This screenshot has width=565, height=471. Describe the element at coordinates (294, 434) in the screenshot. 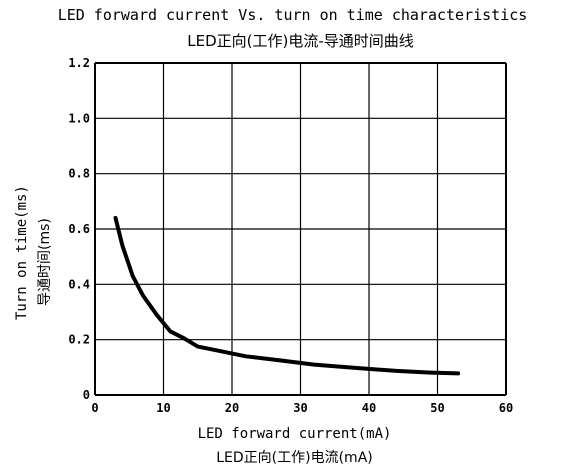

I see `x-axis-label: LED forward current(mA)` at that location.